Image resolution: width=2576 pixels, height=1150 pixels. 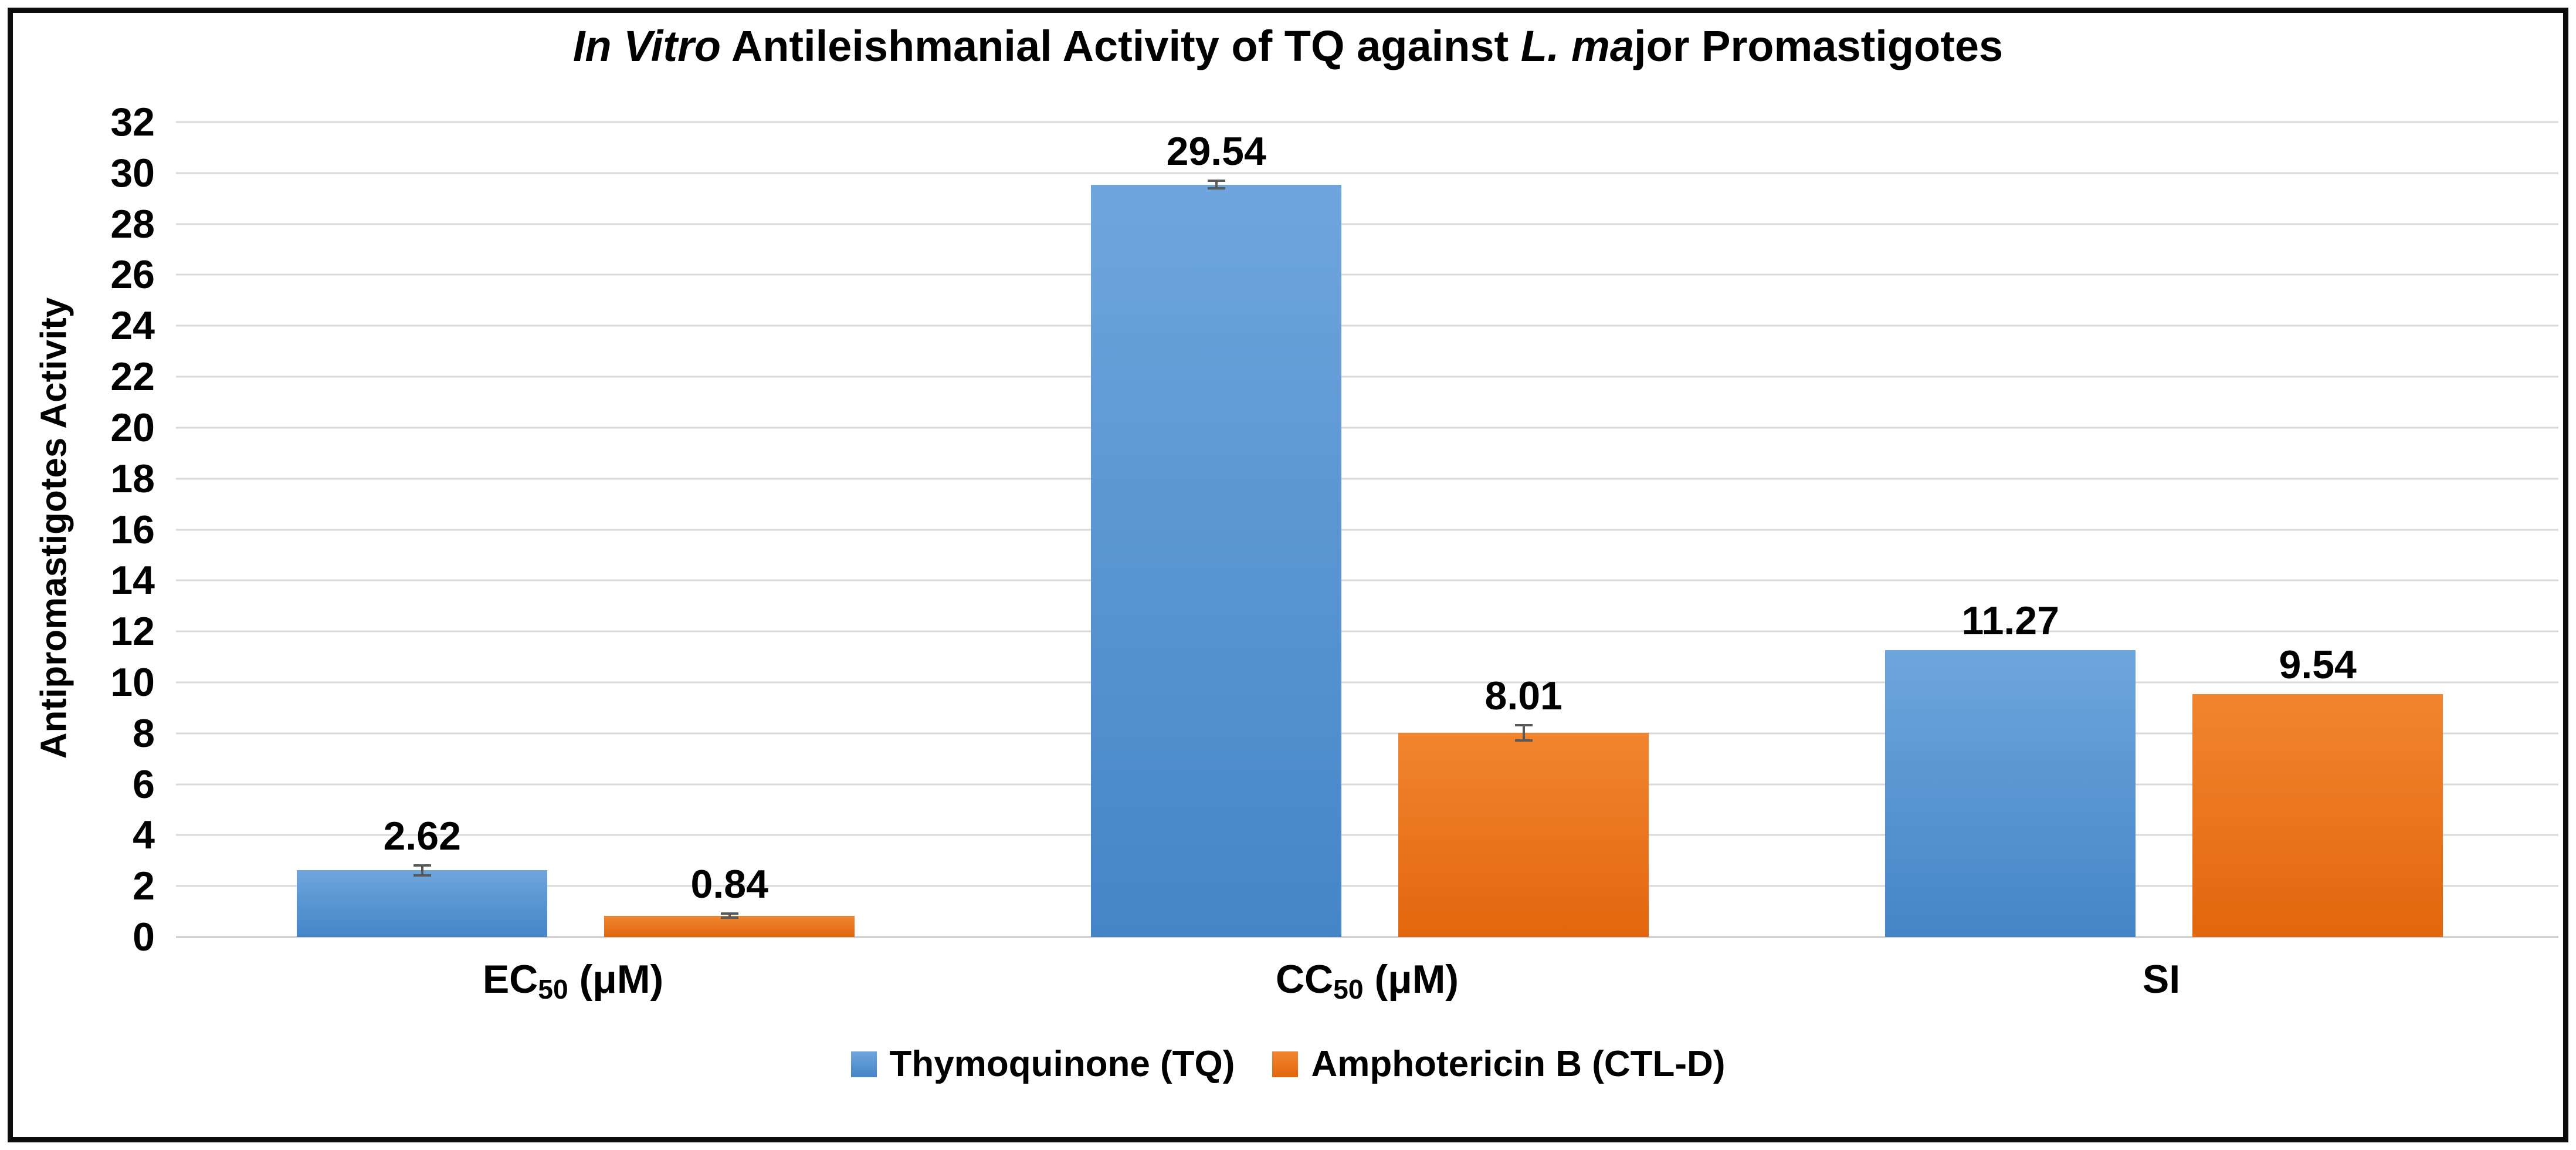 What do you see at coordinates (863, 1064) in the screenshot?
I see `legend-swatch-blue` at bounding box center [863, 1064].